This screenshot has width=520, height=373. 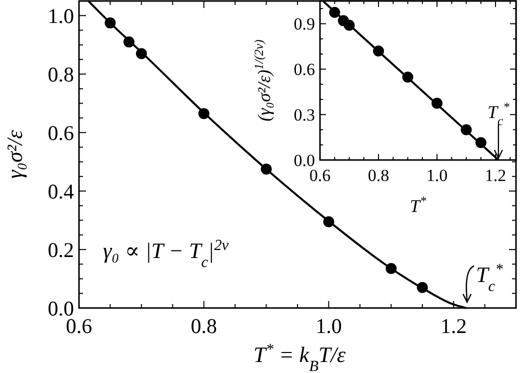 I want to click on y-tick-label: 0.0, so click(x=61, y=308).